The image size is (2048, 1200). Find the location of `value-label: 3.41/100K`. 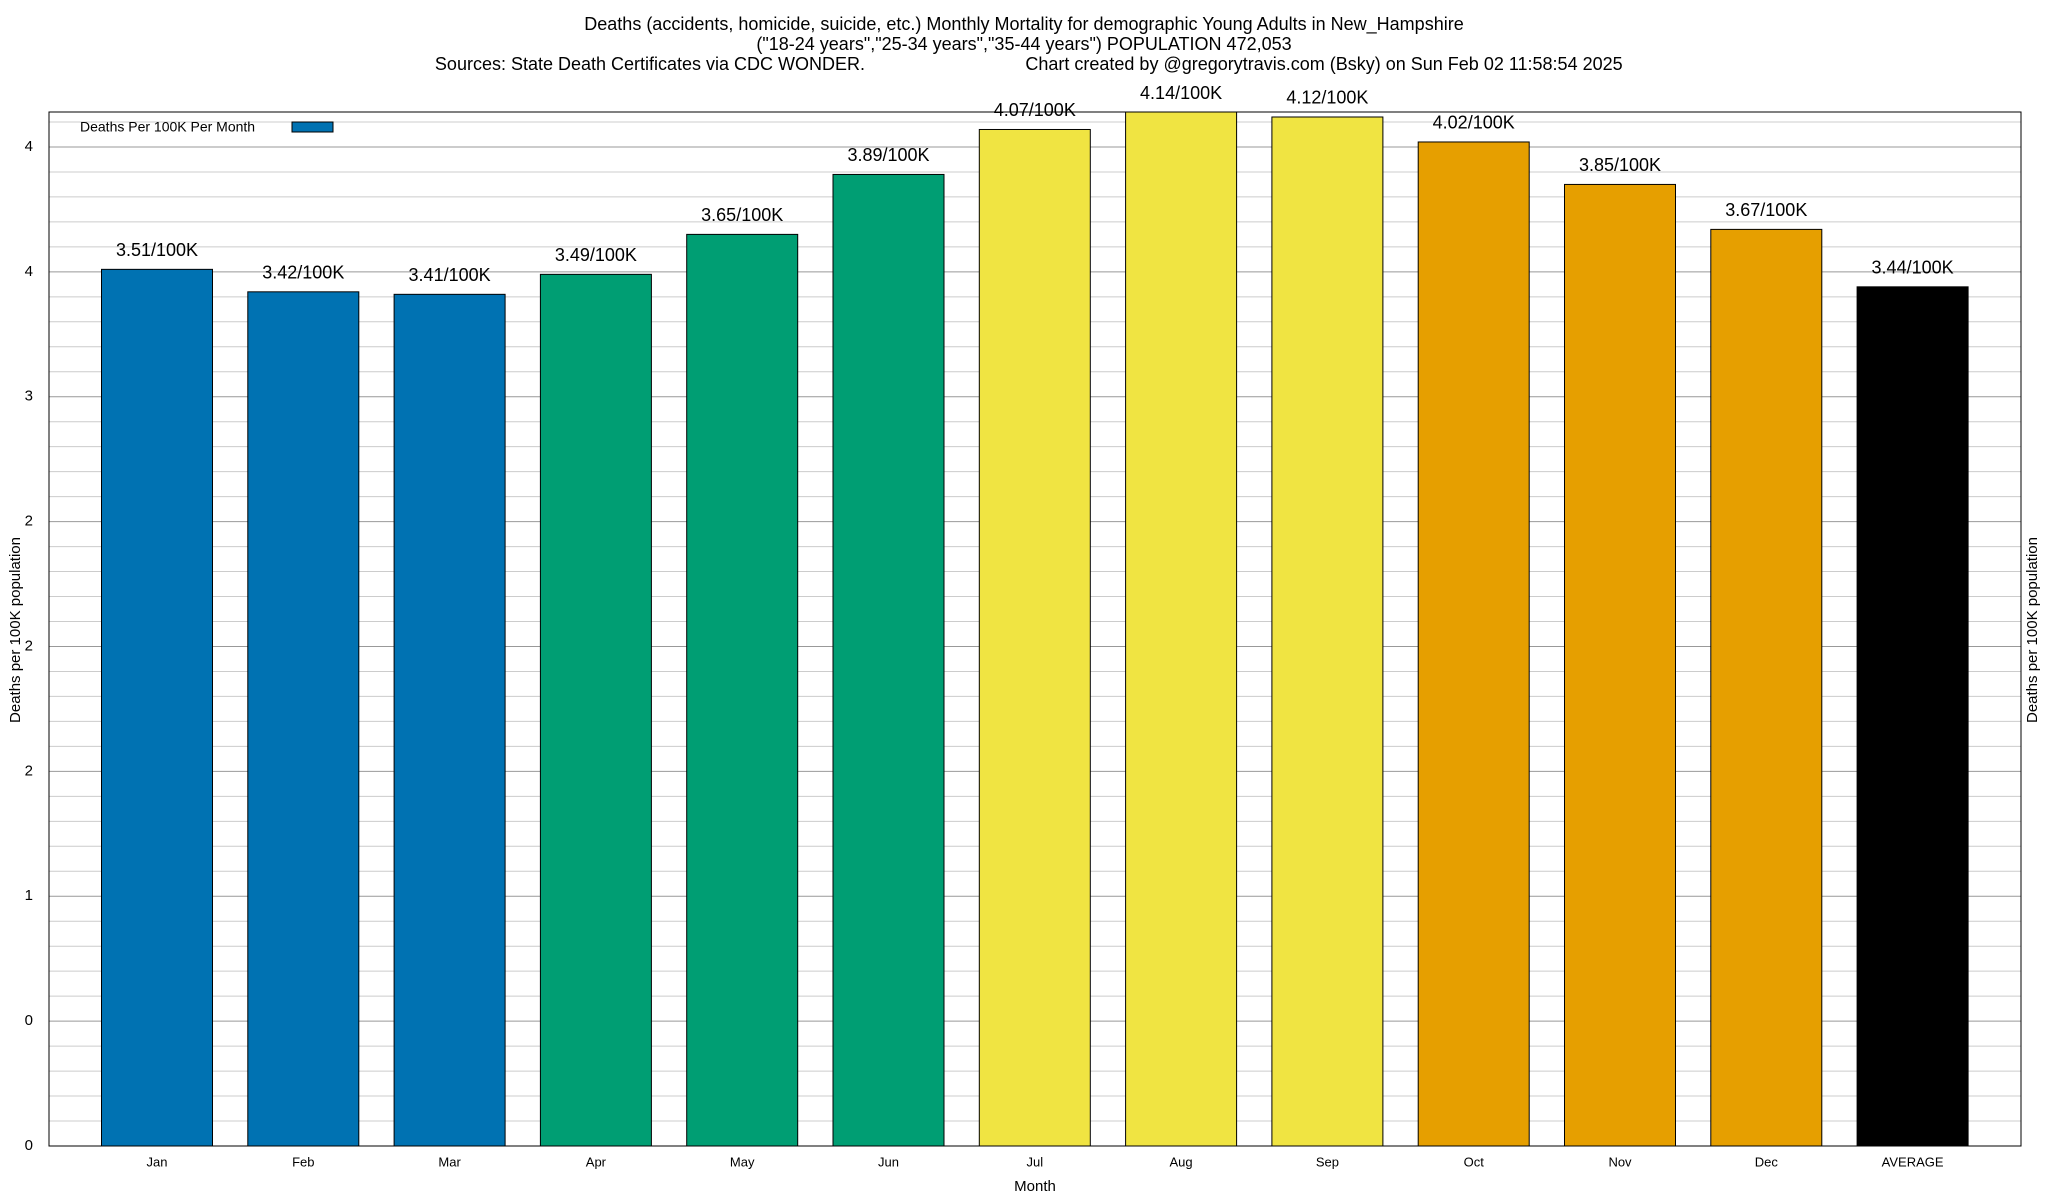

value-label: 3.41/100K is located at coordinates (450, 275).